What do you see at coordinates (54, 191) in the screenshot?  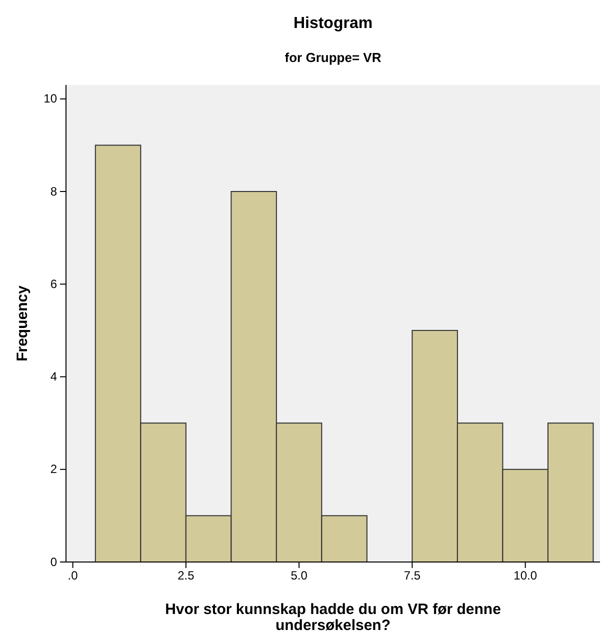 I see `y-tick-label: 8` at bounding box center [54, 191].